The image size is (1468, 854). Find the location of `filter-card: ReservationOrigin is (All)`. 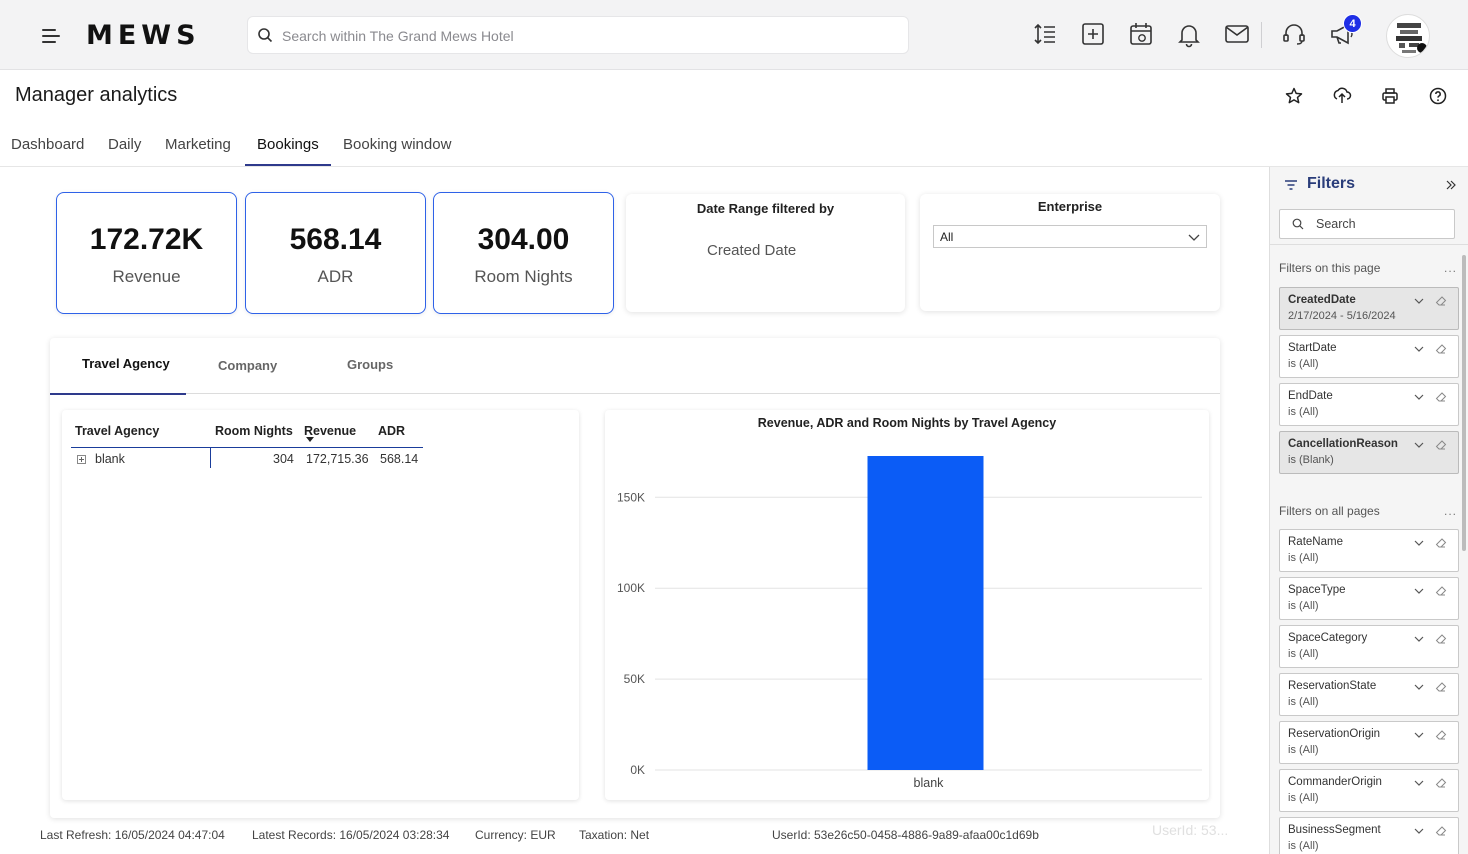

filter-card: ReservationOrigin is (All) is located at coordinates (1369, 742).